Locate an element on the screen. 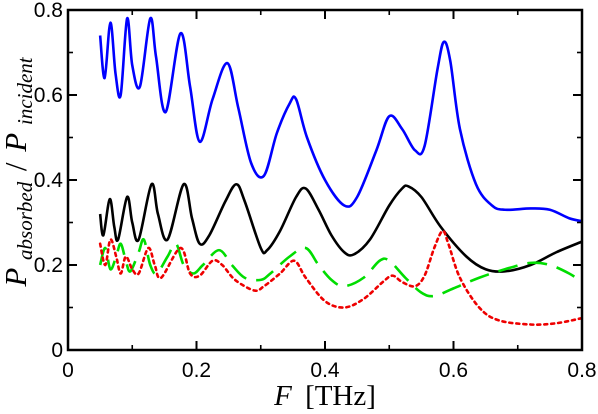 The image size is (598, 414). x-axis-label: F [THz] is located at coordinates (324, 396).